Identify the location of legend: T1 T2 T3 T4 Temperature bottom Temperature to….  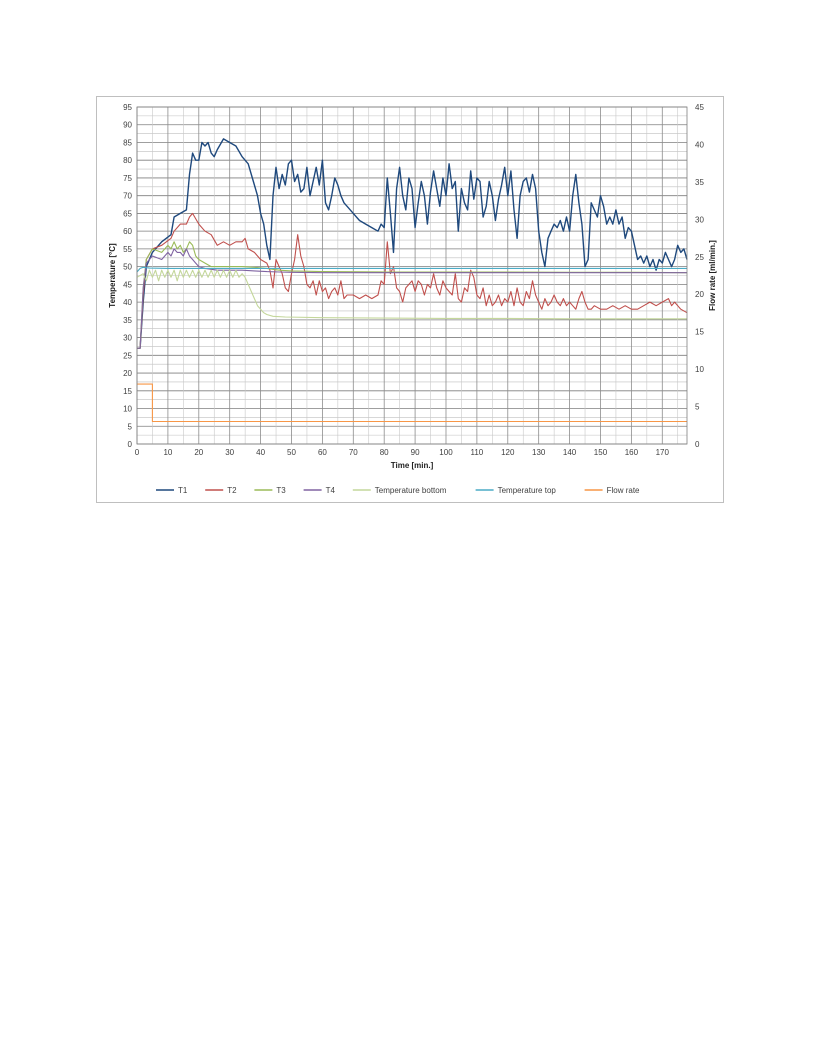
(398, 490).